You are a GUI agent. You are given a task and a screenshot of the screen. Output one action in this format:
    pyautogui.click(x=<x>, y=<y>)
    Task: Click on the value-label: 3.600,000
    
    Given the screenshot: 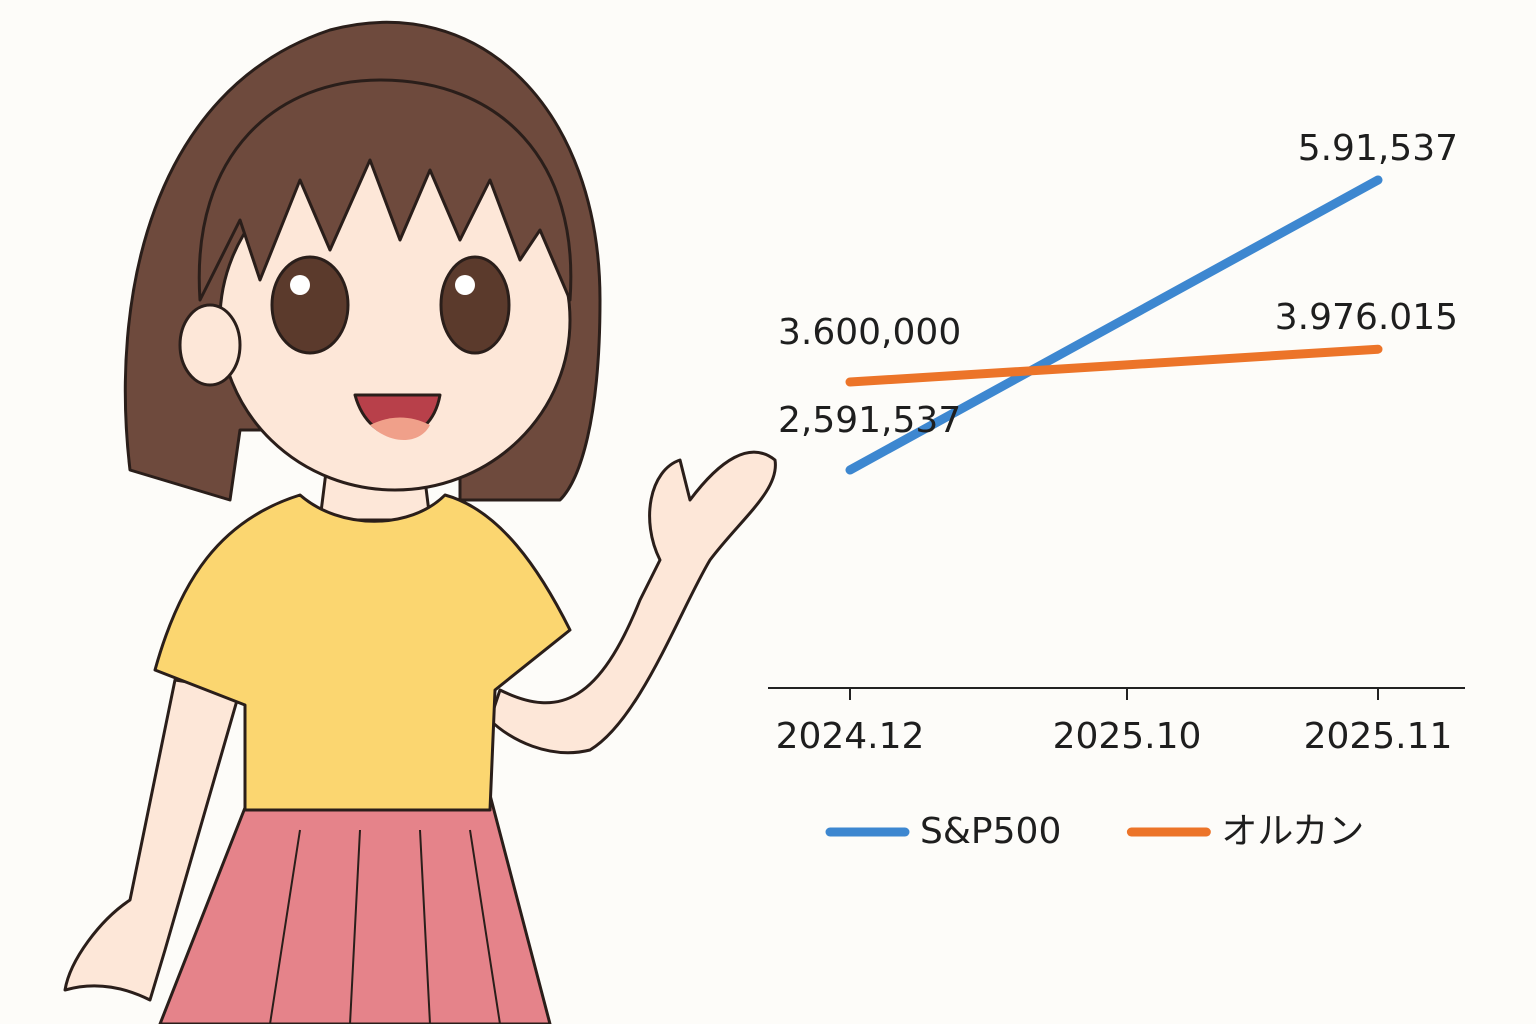 What is the action you would take?
    pyautogui.click(x=869, y=332)
    